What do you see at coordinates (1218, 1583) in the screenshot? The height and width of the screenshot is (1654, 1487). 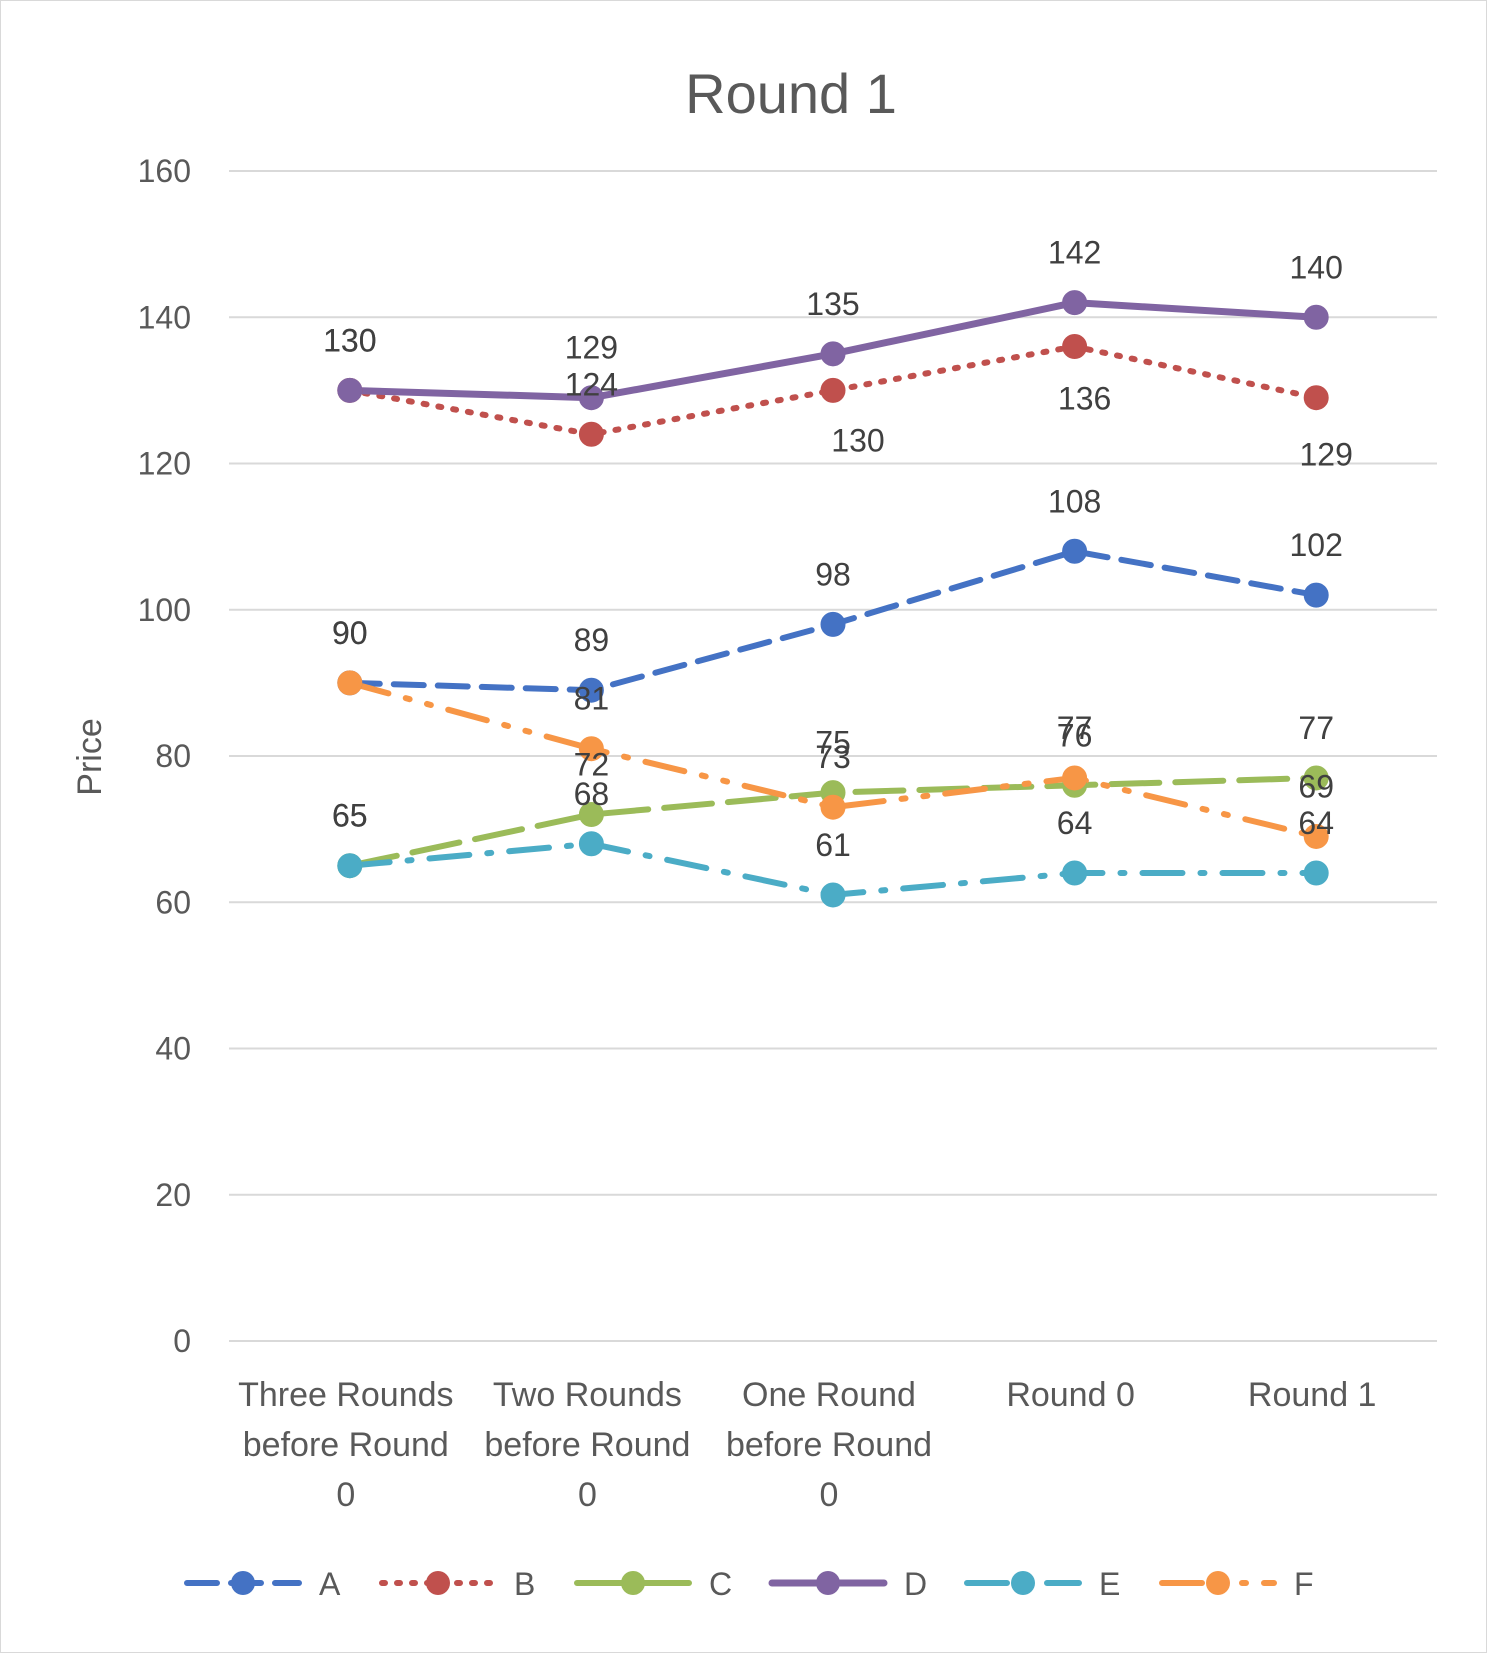 I see `legend-marker-F` at bounding box center [1218, 1583].